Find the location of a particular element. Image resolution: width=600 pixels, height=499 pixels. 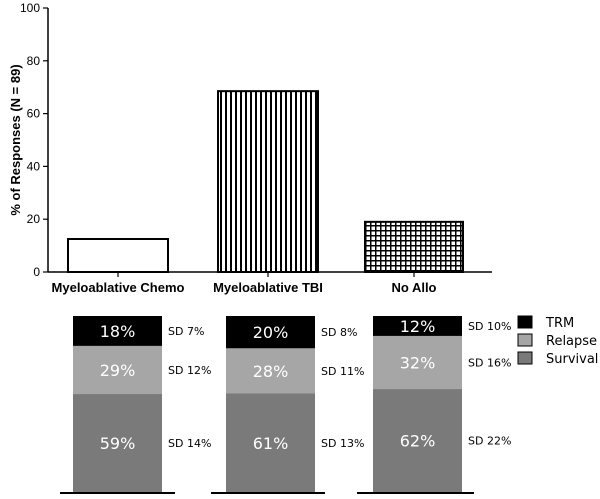

legend-label: Relapse is located at coordinates (571, 341).